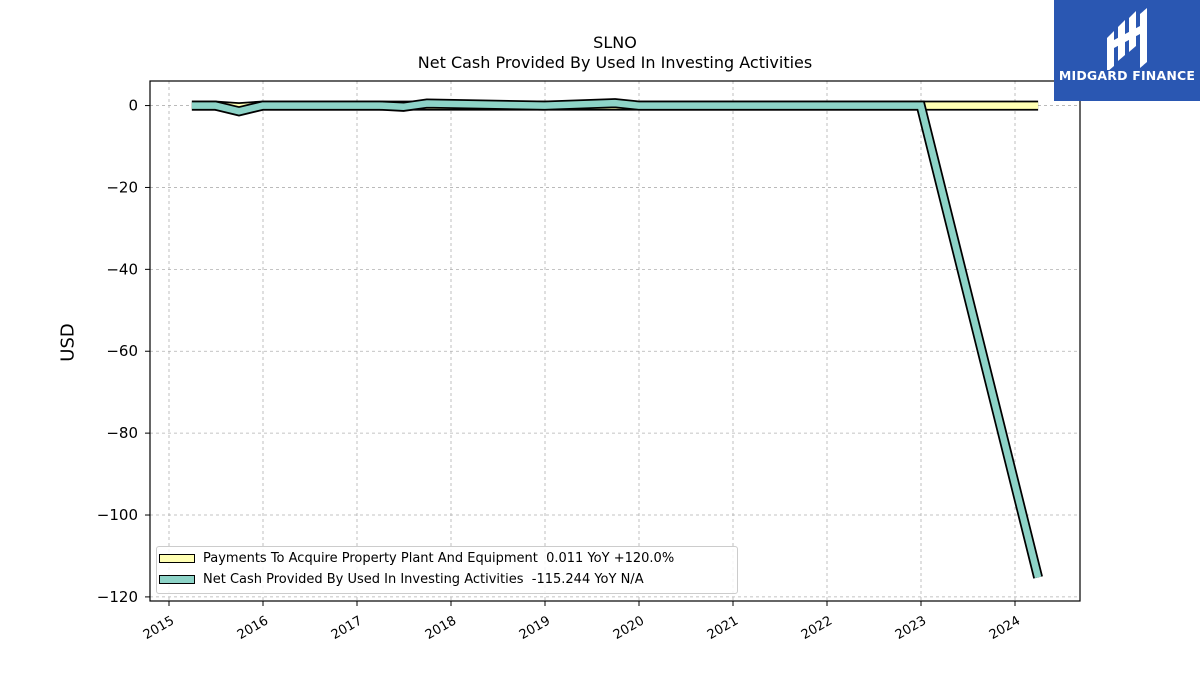 This screenshot has width=1200, height=675. I want to click on x-tick-label: 2020, so click(629, 628).